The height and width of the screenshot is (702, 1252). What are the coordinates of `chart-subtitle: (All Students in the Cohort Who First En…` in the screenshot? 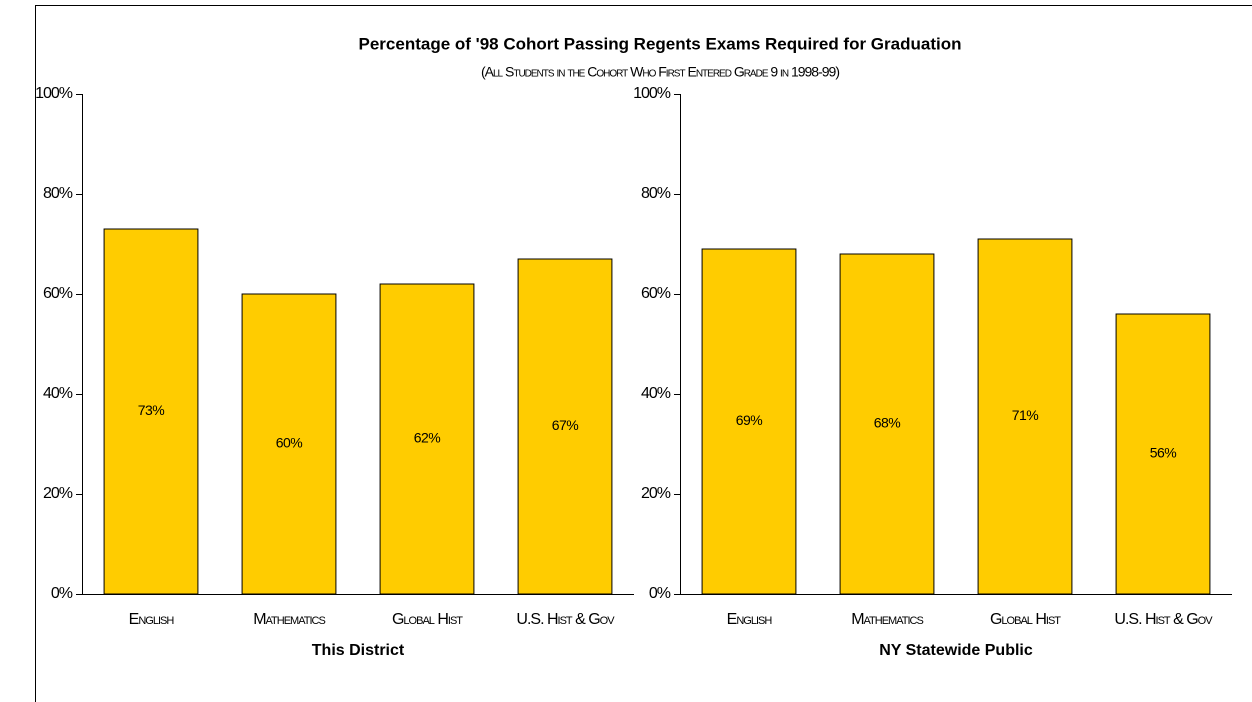 It's located at (660, 72).